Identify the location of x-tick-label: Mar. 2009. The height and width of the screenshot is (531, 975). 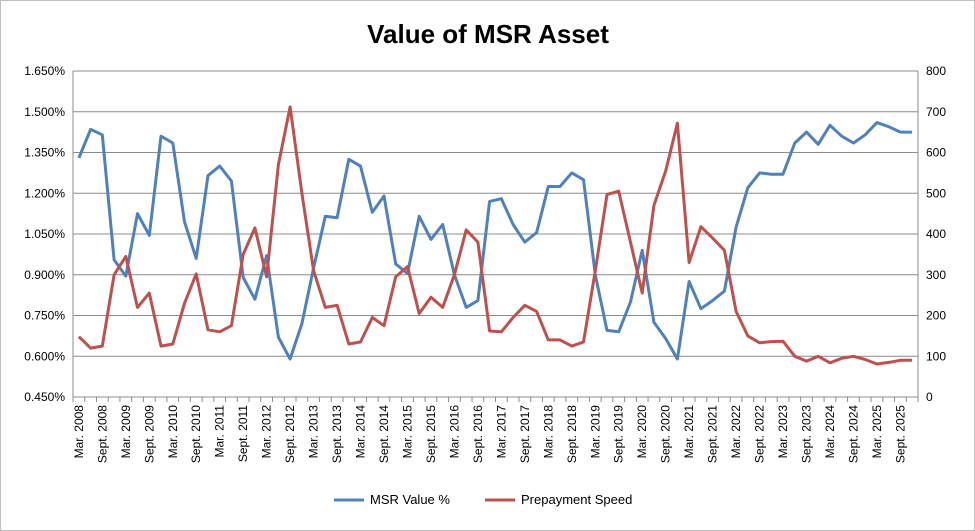
(126, 432).